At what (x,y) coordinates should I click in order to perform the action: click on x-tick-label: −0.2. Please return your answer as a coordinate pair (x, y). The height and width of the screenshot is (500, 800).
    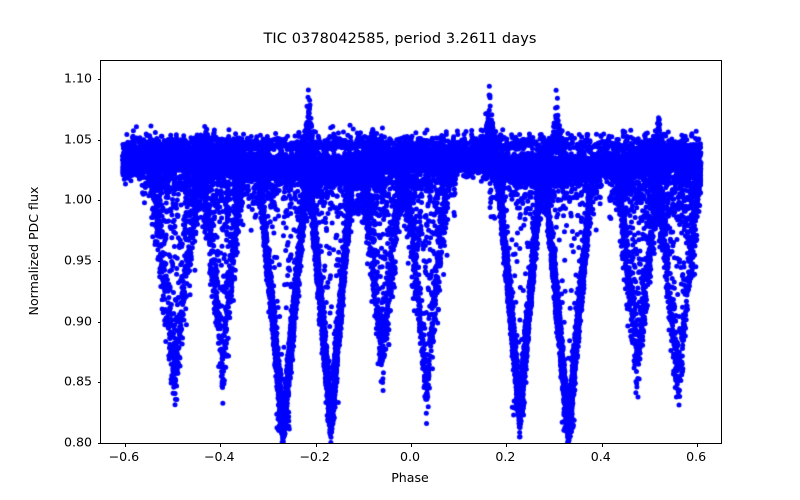
    Looking at the image, I should click on (314, 456).